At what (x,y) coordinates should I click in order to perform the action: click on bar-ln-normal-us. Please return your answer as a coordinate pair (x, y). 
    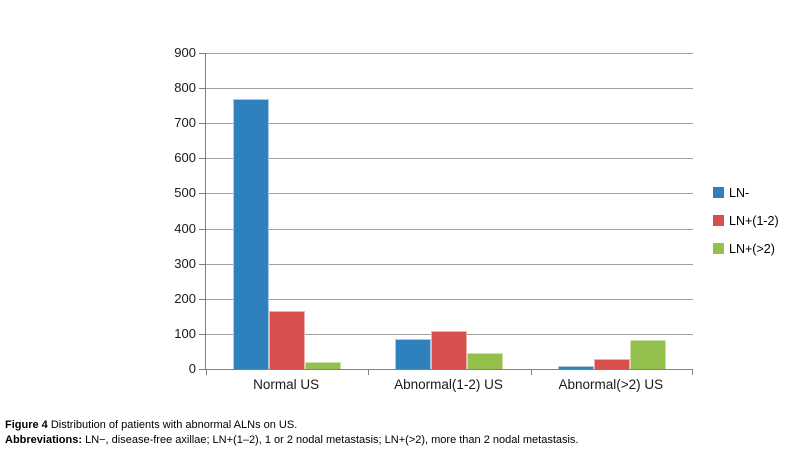
    Looking at the image, I should click on (251, 233).